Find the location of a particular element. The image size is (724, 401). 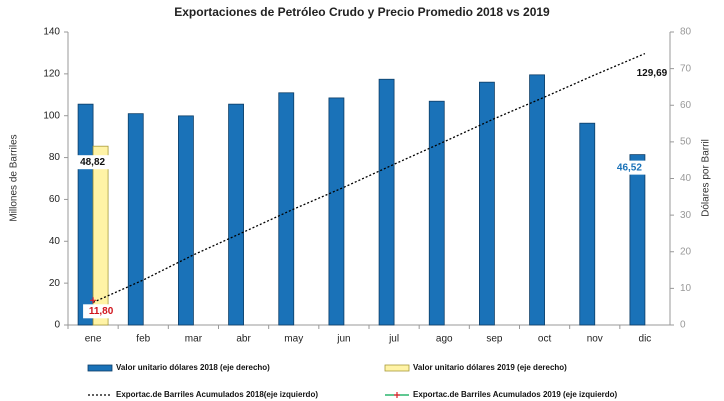

y2-tick-label: 60 is located at coordinates (686, 105).